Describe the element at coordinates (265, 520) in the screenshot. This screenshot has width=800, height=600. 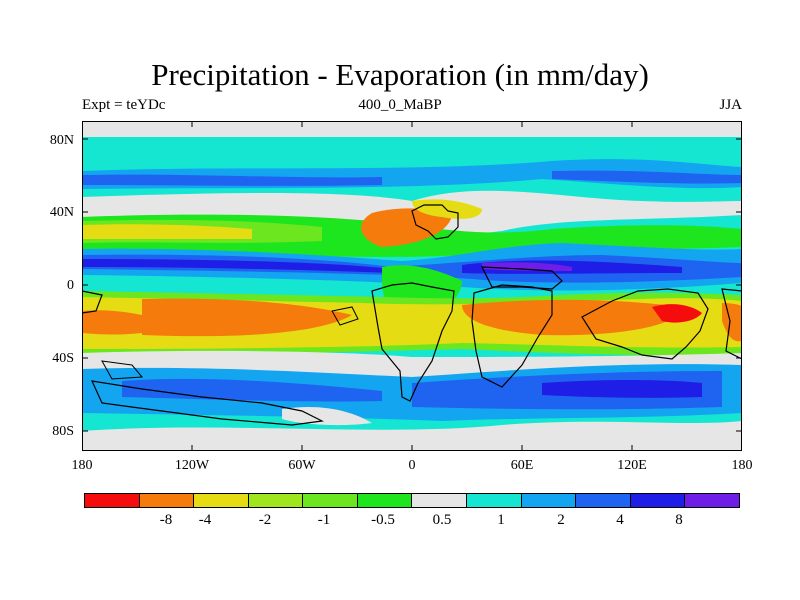
I see `colorbar-label: -2` at that location.